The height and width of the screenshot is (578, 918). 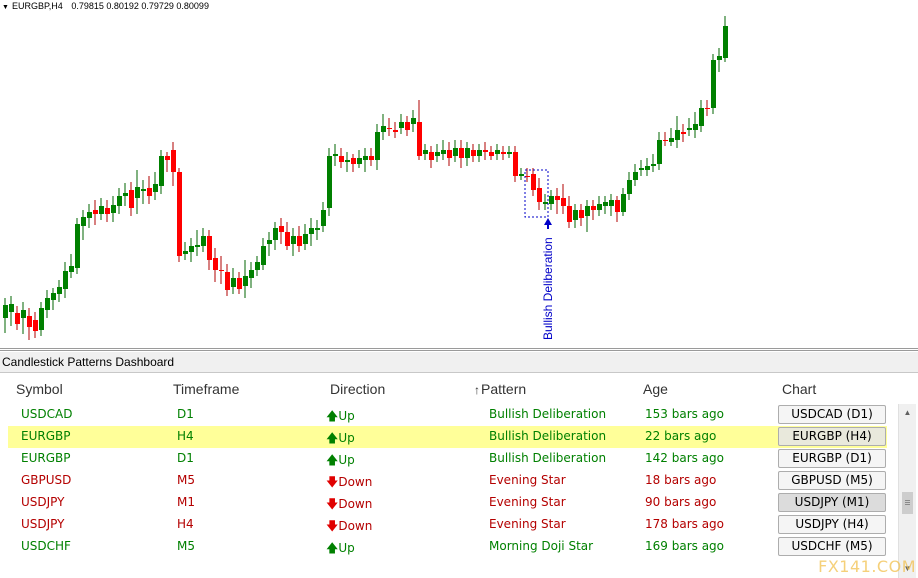 I want to click on open-chart-button: USDJPY (H4), so click(x=832, y=524).